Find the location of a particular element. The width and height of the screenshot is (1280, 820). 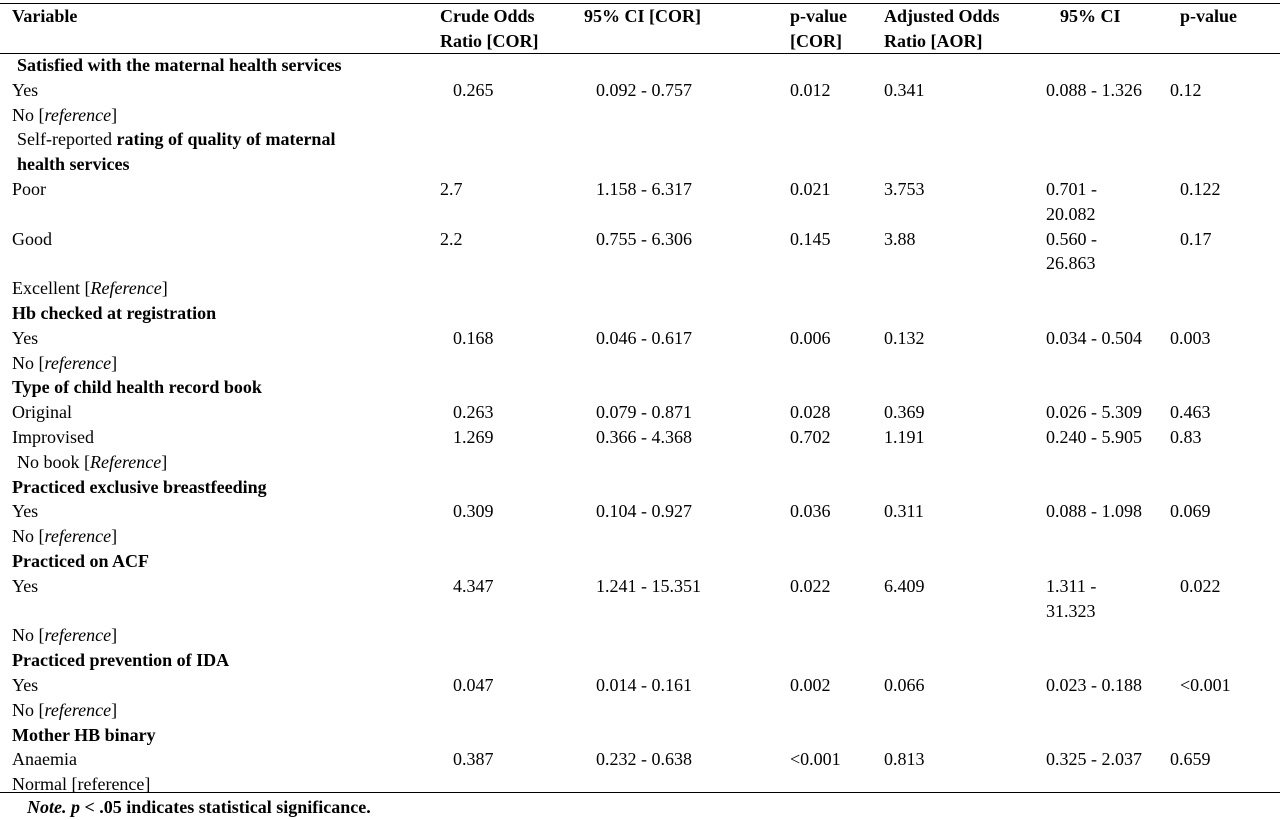

p-cor-value: 0.022 is located at coordinates (810, 585).